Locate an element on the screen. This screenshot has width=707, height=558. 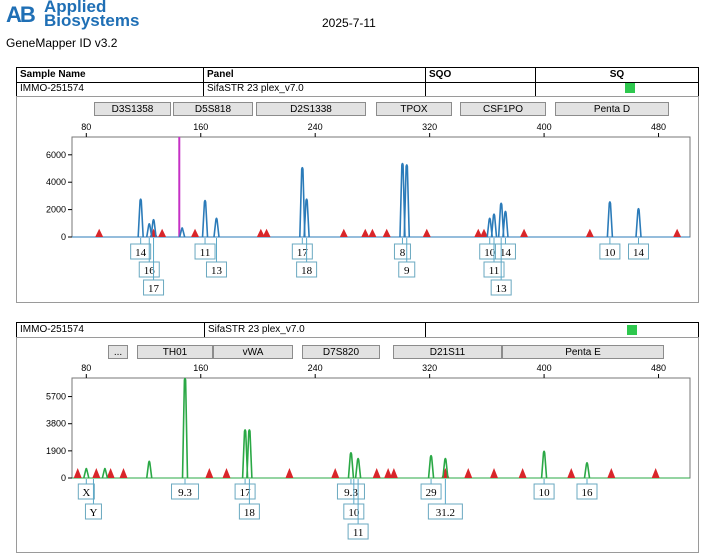
allele-call-label: Y is located at coordinates (93, 513).